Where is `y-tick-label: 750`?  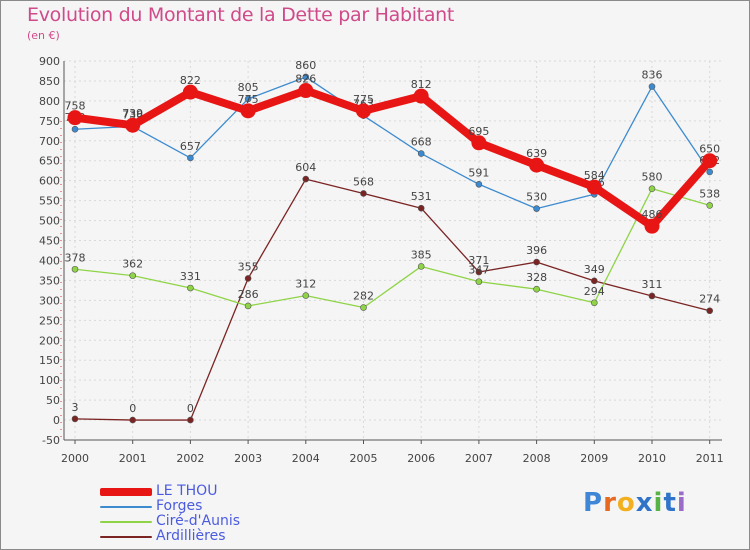 y-tick-label: 750 is located at coordinates (49, 121).